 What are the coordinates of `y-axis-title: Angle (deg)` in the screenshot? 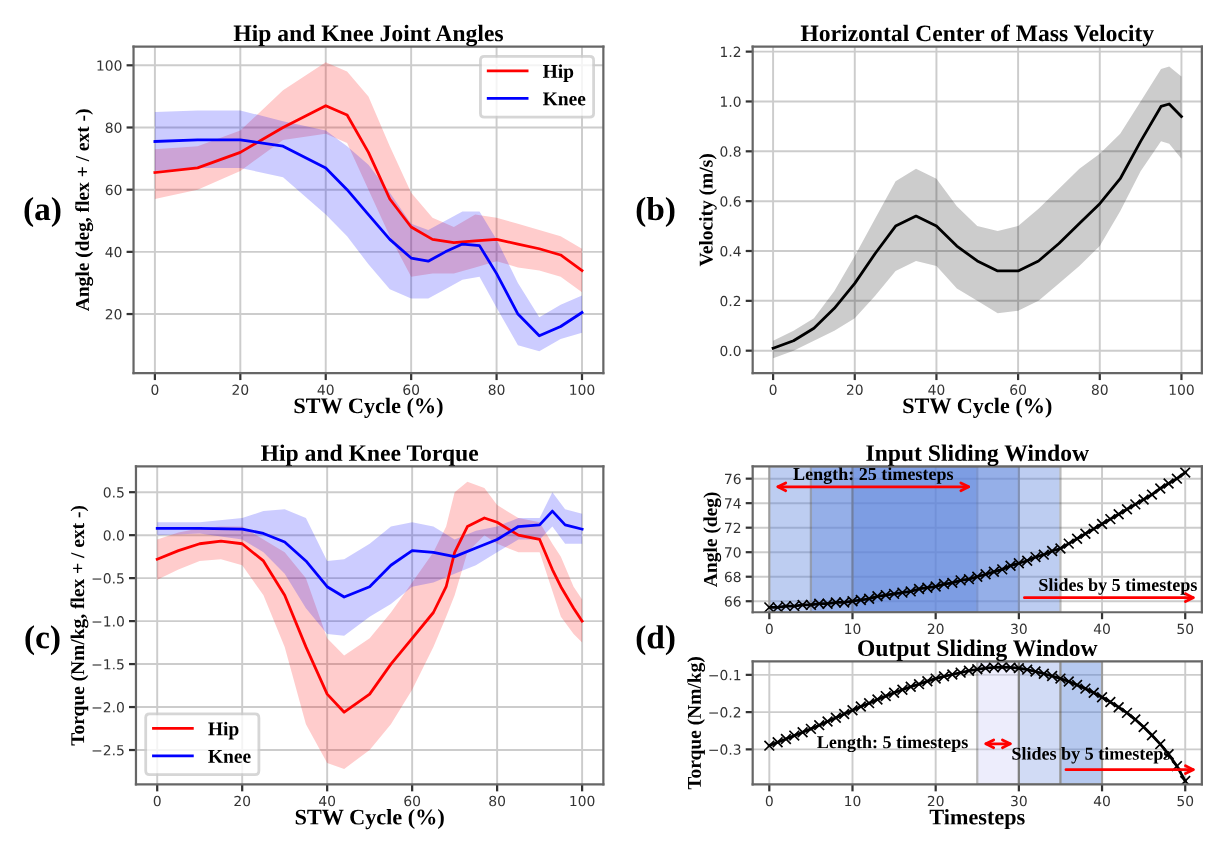 It's located at (712, 539).